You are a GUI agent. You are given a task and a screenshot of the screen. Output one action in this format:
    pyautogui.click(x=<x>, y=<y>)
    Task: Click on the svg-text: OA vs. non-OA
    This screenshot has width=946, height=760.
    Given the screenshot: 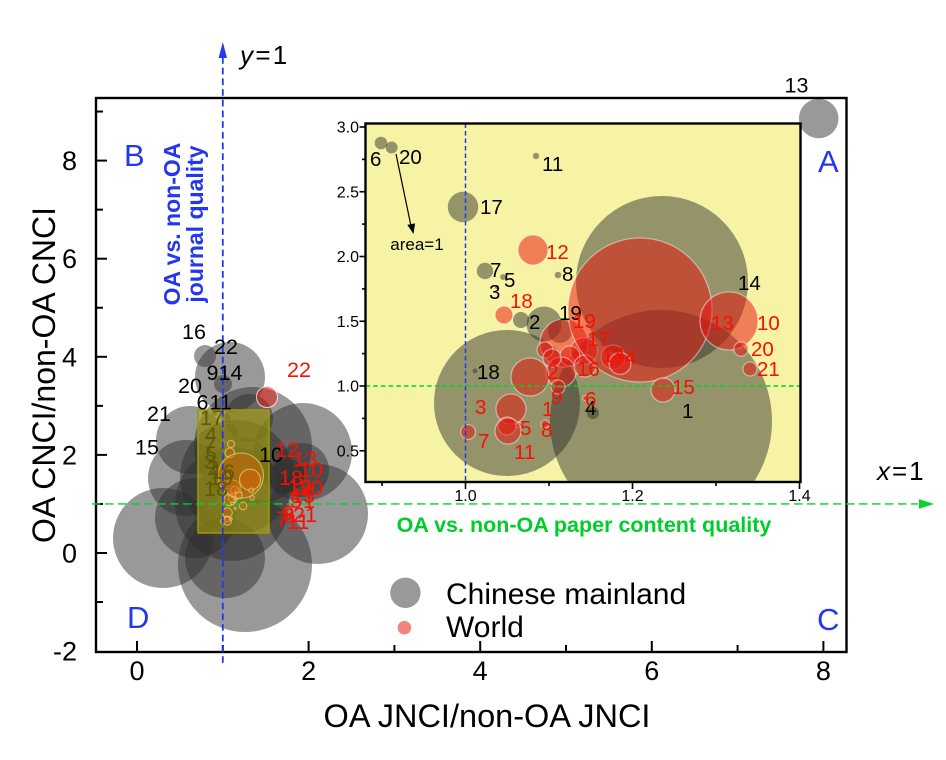 What is the action you would take?
    pyautogui.click(x=172, y=224)
    